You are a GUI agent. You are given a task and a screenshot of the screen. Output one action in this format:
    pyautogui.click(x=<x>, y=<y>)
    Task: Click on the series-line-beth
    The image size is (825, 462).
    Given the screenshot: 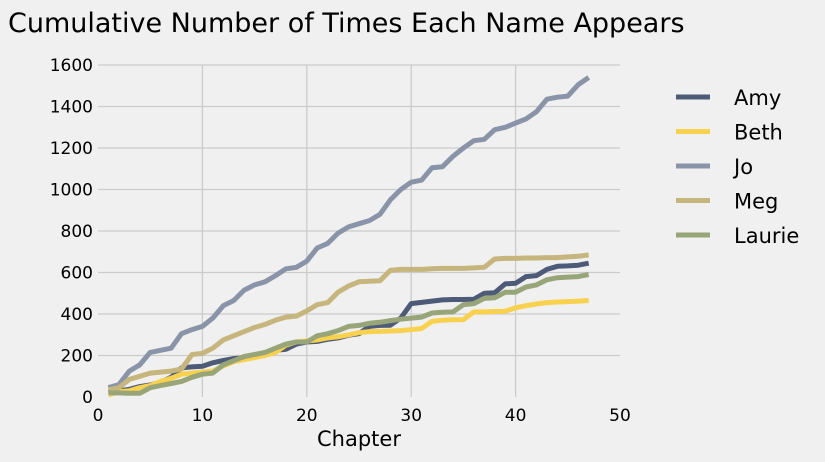 What is the action you would take?
    pyautogui.click(x=348, y=348)
    